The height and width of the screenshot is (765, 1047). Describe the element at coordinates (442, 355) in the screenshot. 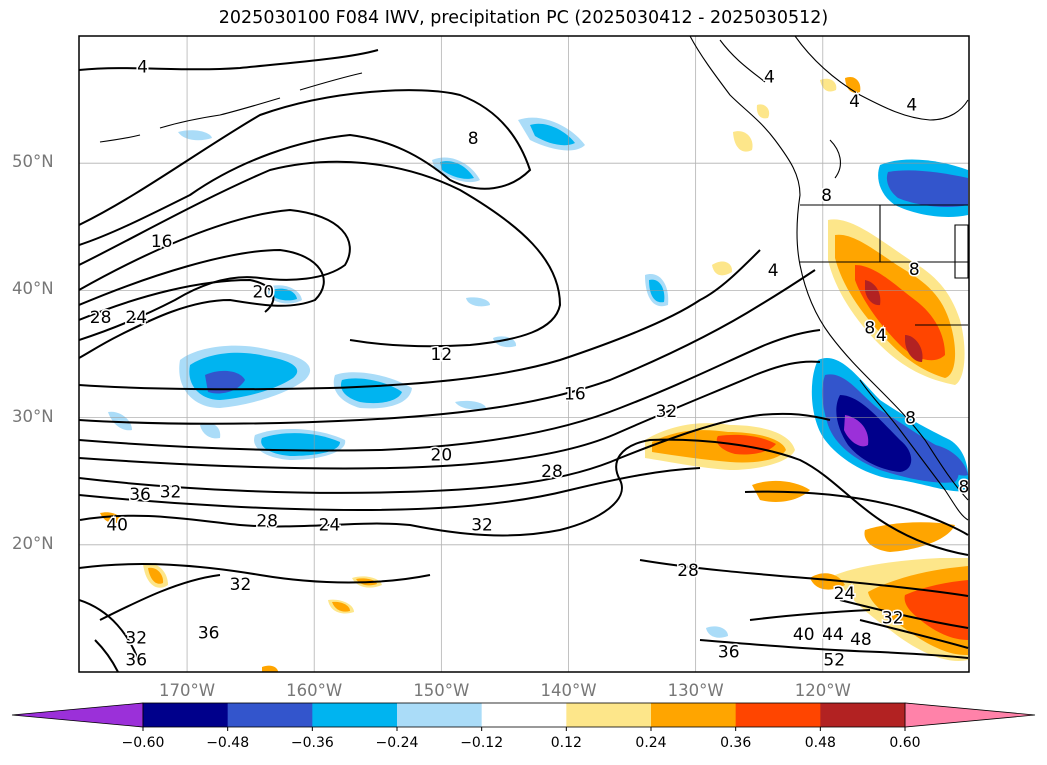

I see `contour-label: 12` at that location.